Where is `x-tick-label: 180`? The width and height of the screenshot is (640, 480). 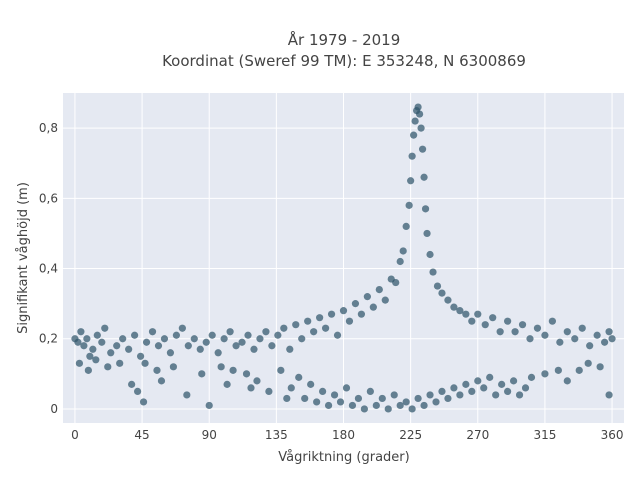
x-tick-label: 180 is located at coordinates (343, 435).